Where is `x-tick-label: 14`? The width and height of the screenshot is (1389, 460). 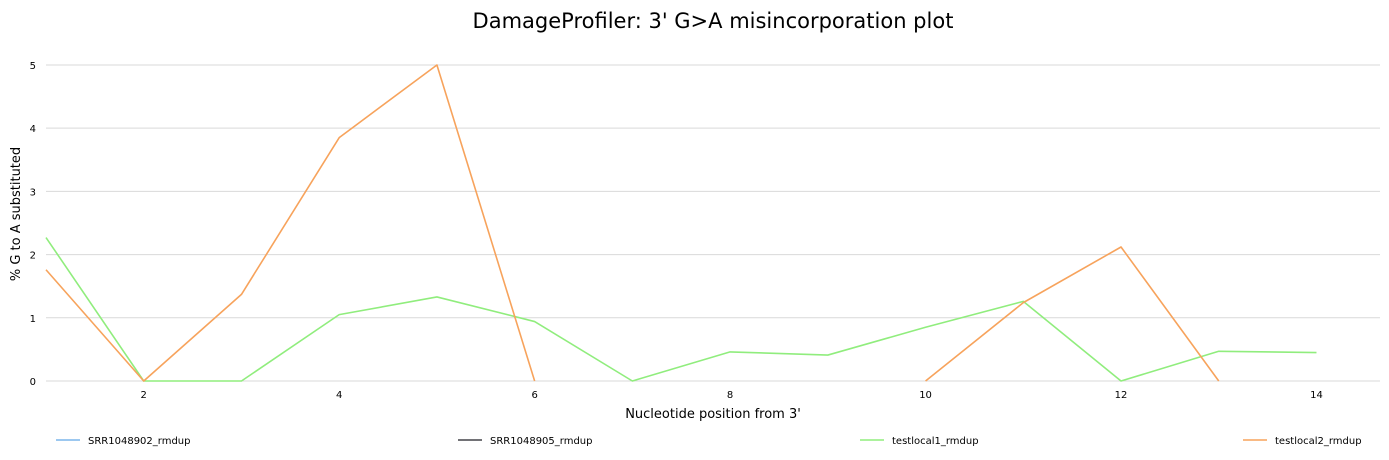
x-tick-label: 14 is located at coordinates (1316, 395).